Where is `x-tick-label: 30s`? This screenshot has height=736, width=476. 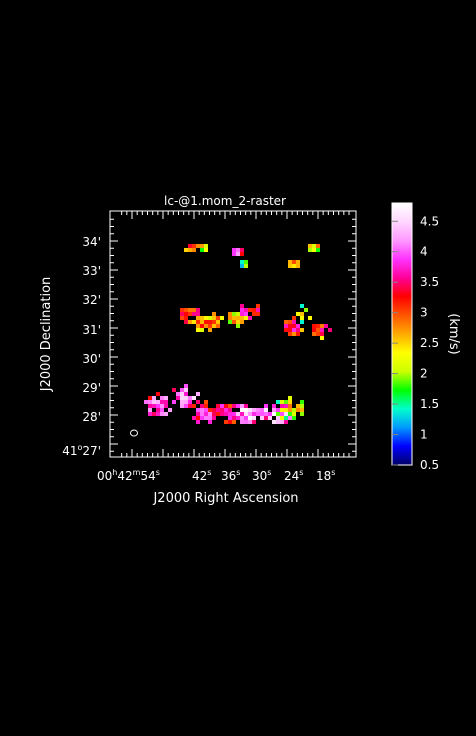
x-tick-label: 30s is located at coordinates (261, 475).